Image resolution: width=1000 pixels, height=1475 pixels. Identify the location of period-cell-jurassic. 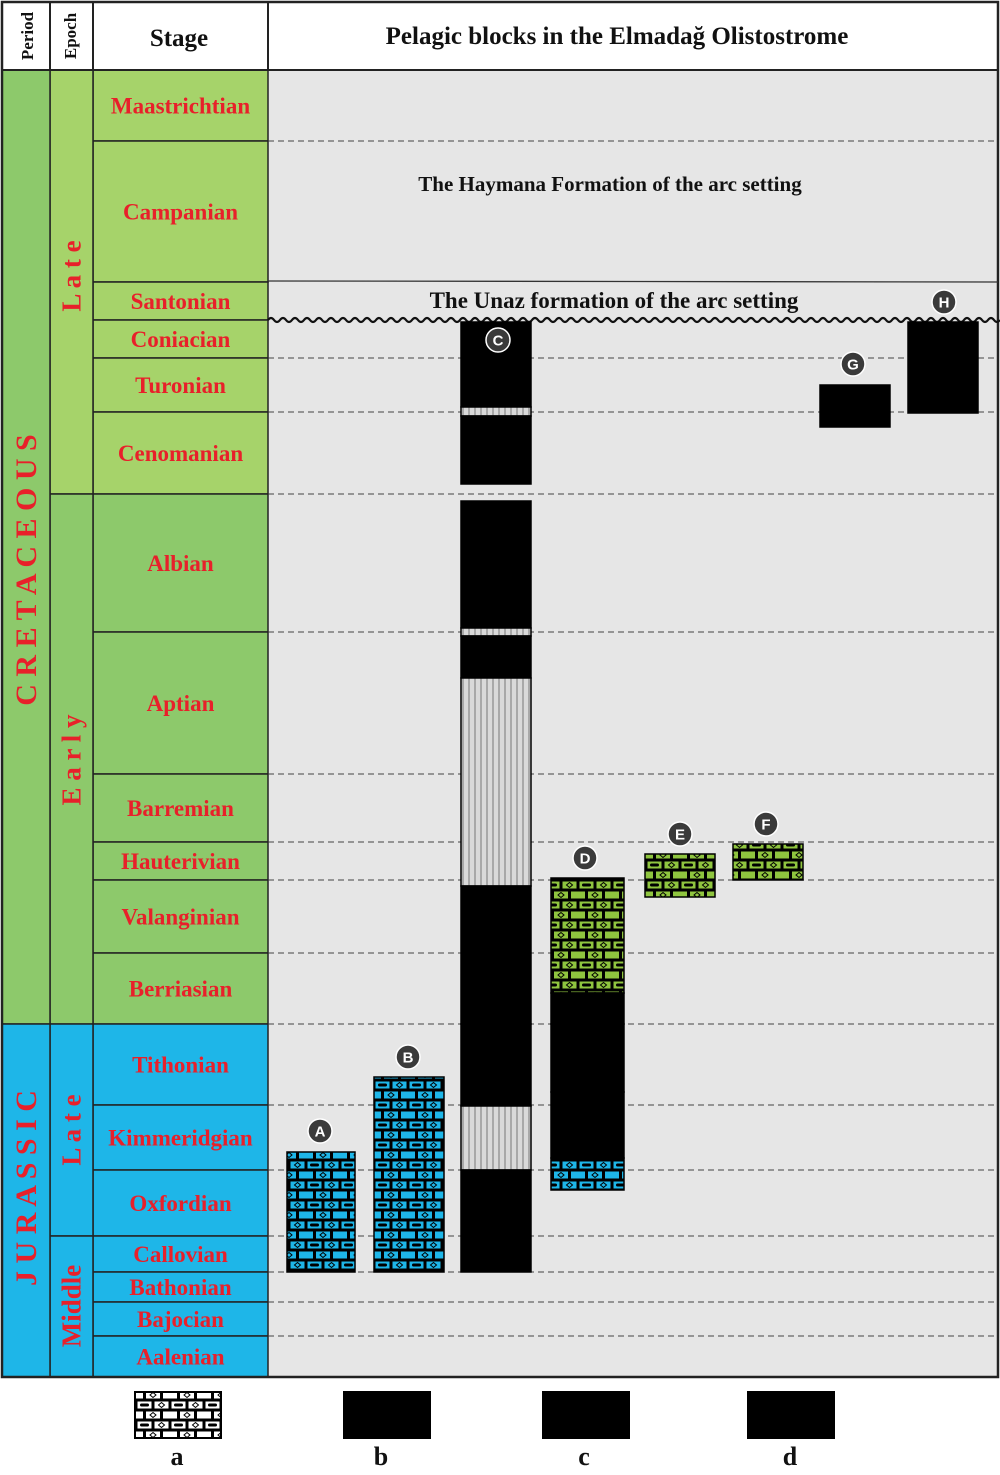
(26, 1200).